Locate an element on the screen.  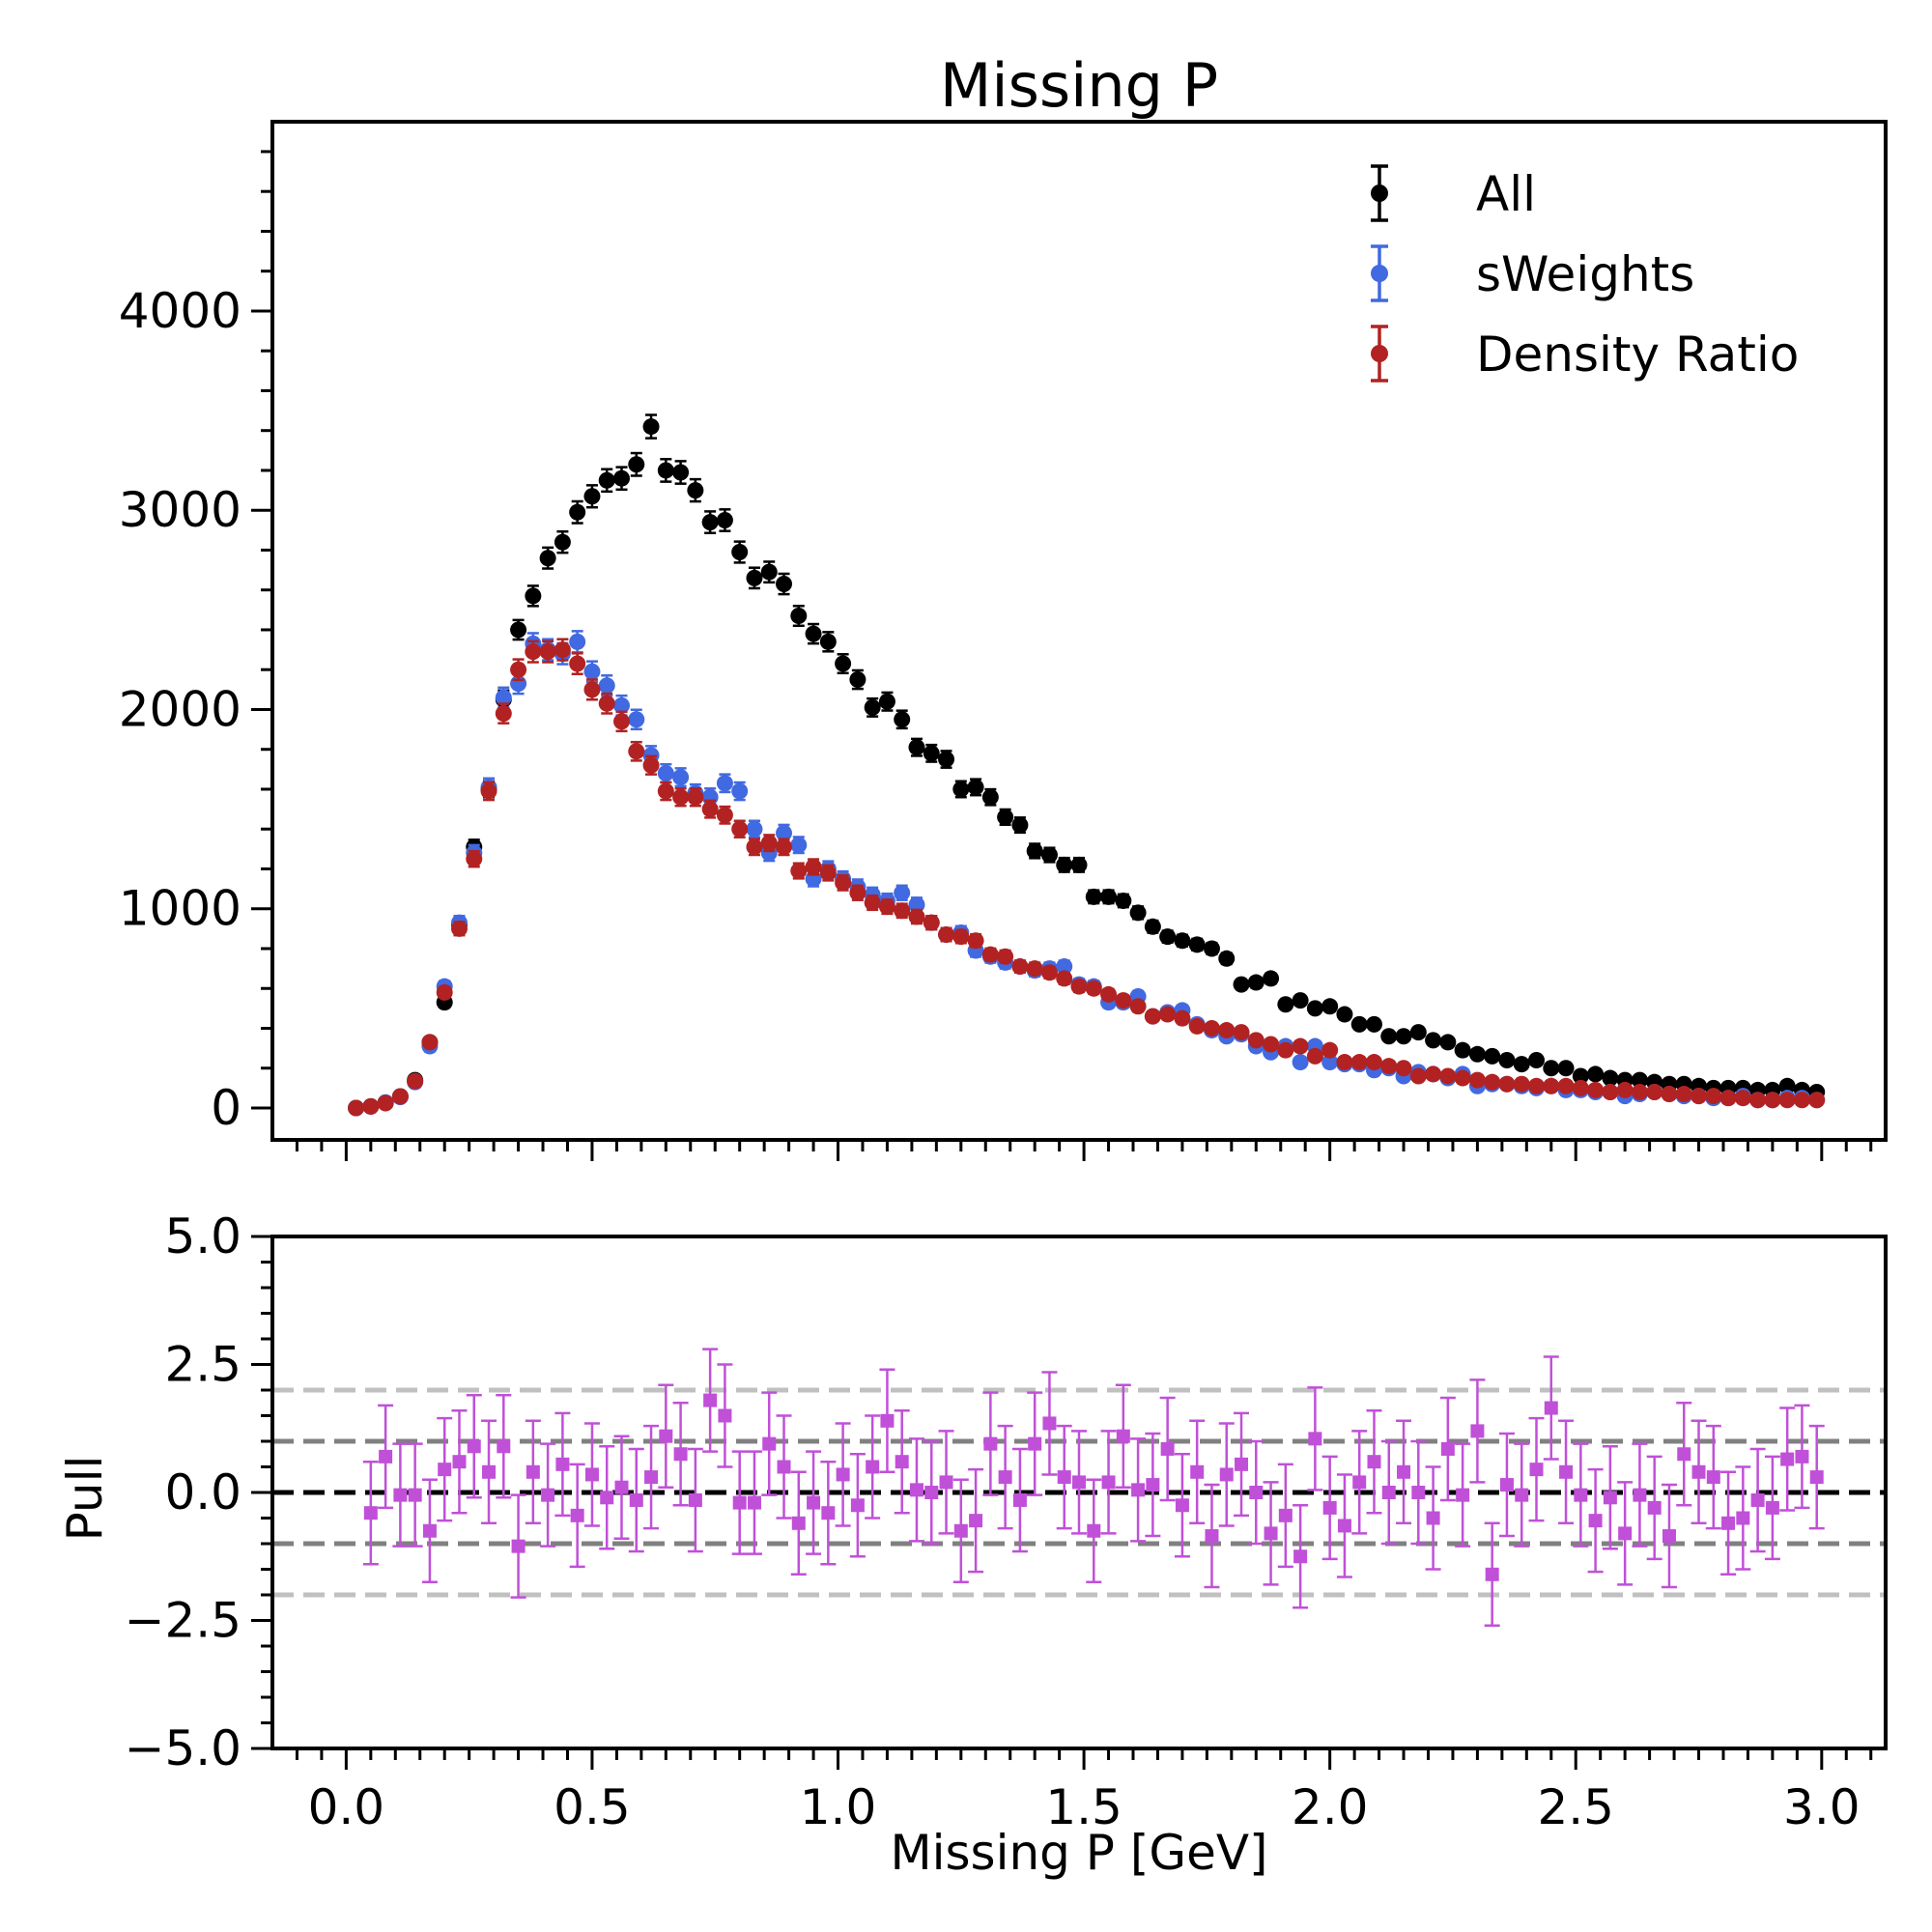
y-tick-label: 3000 is located at coordinates (180, 510).